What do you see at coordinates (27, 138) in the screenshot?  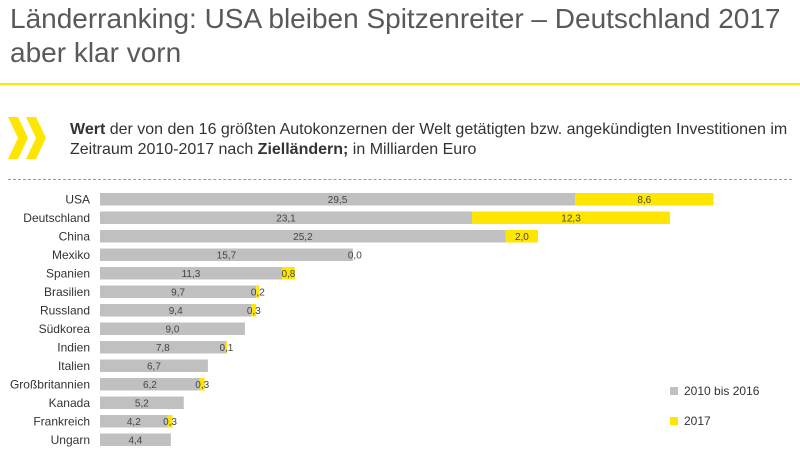 I see `double-chevron-icon` at bounding box center [27, 138].